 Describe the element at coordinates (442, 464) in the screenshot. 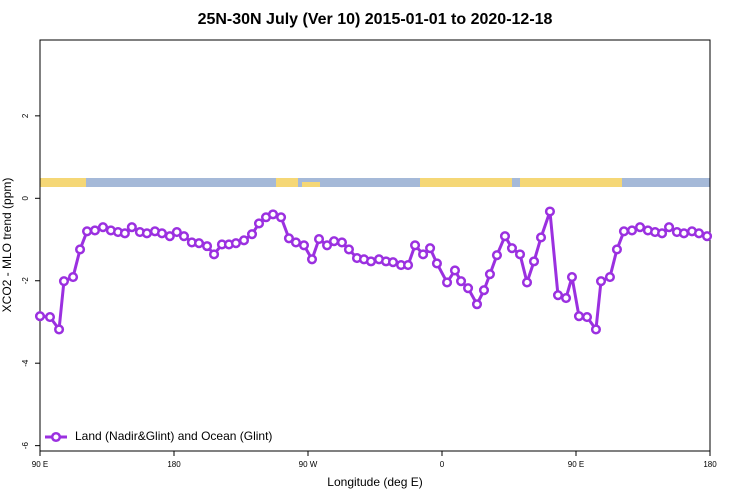

I see `x-tick-label: 0` at that location.